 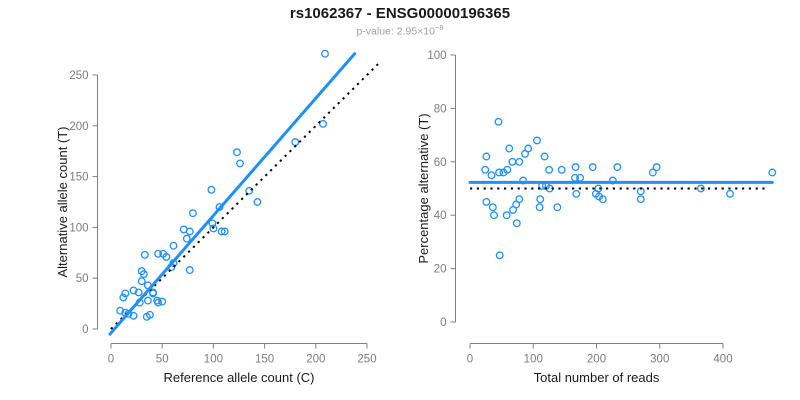 I want to click on pvalue-exponent: −8, so click(x=439, y=27).